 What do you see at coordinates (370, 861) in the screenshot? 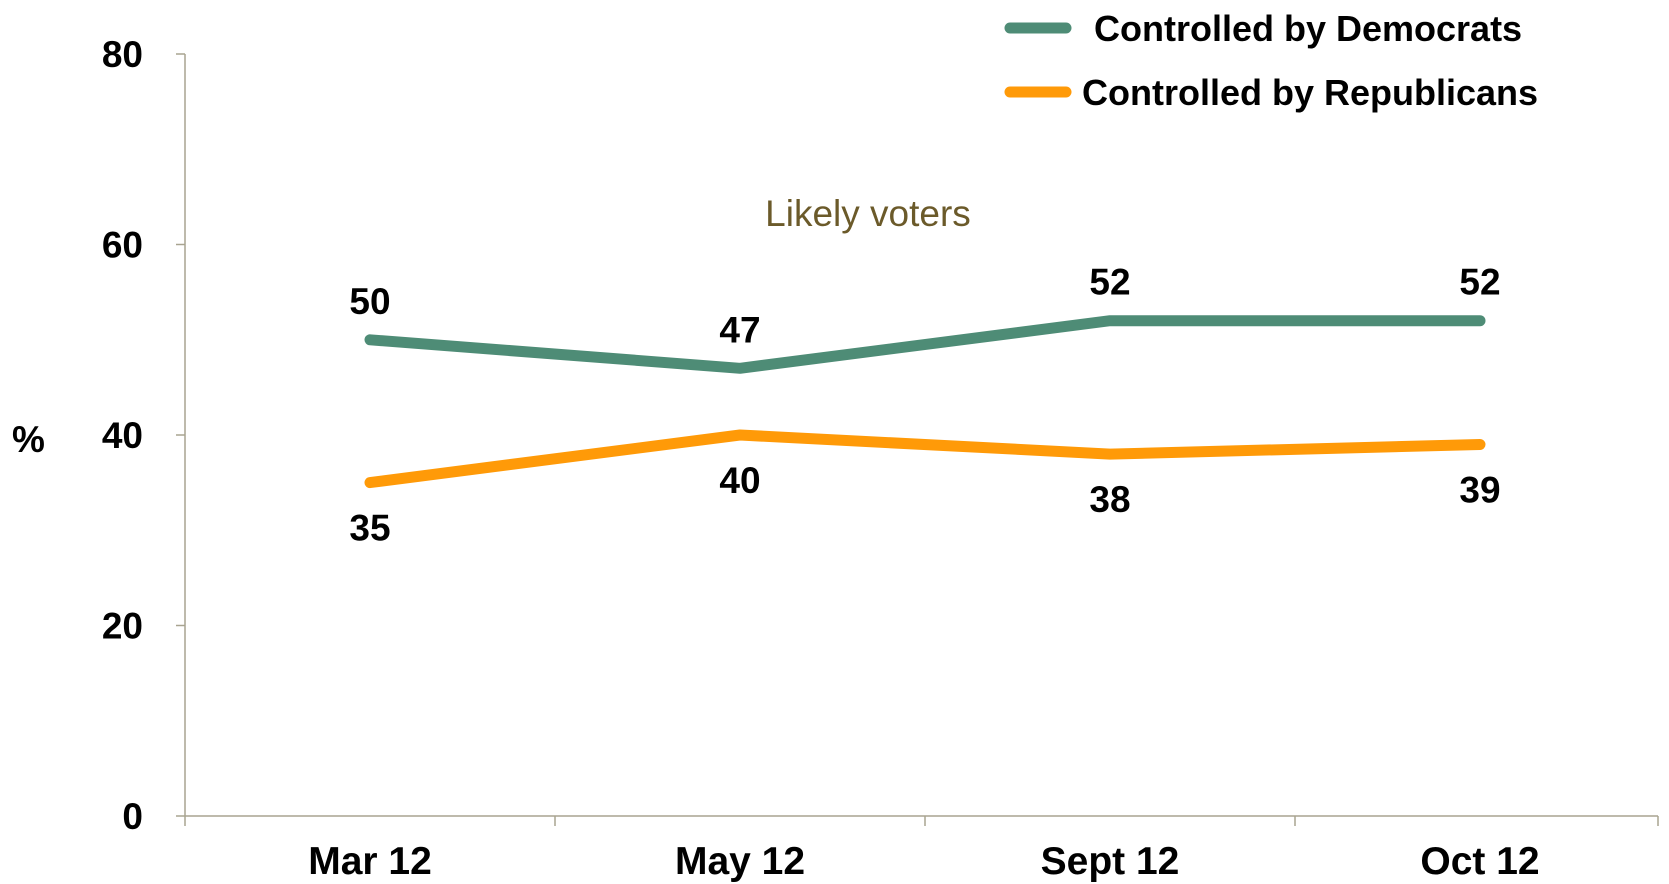
I see `x-tick-label: Mar 12` at bounding box center [370, 861].